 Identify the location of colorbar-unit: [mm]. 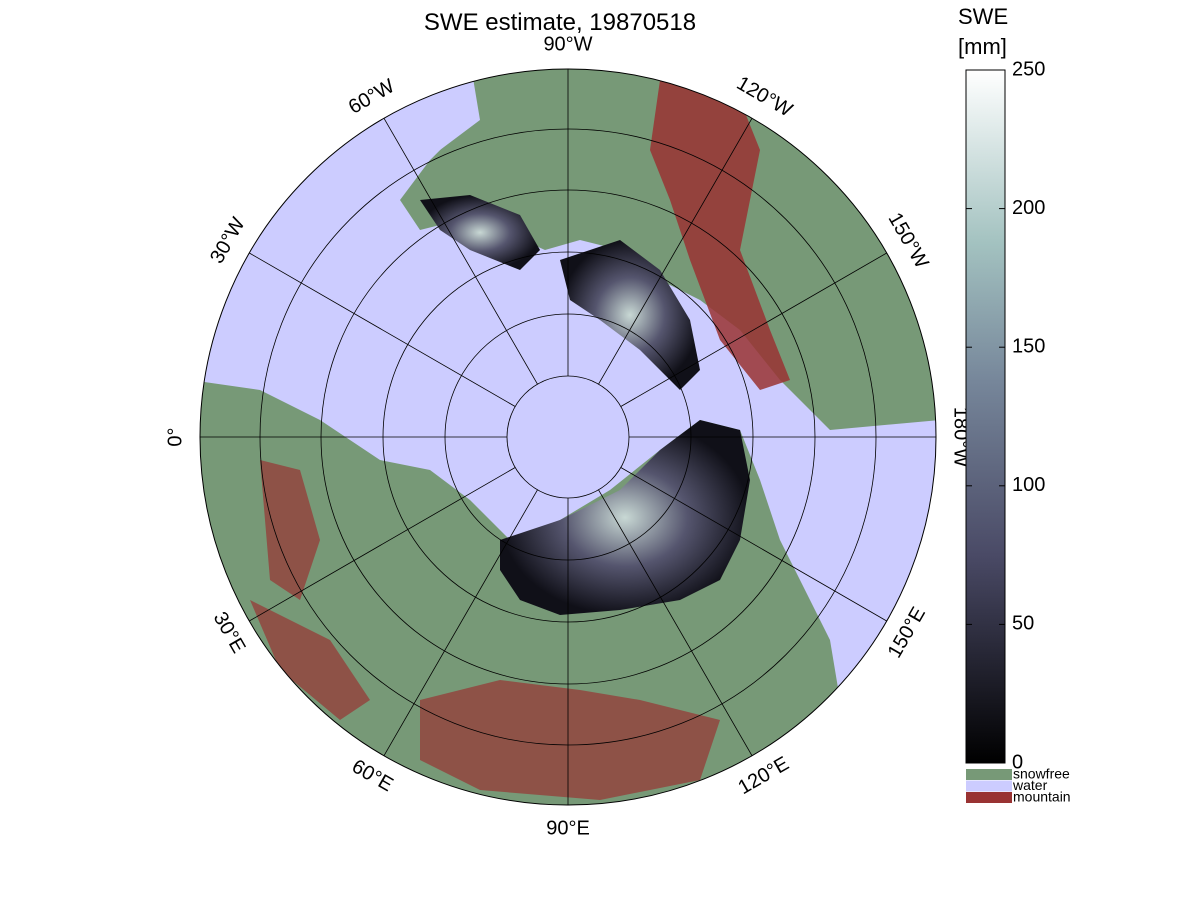
(982, 46).